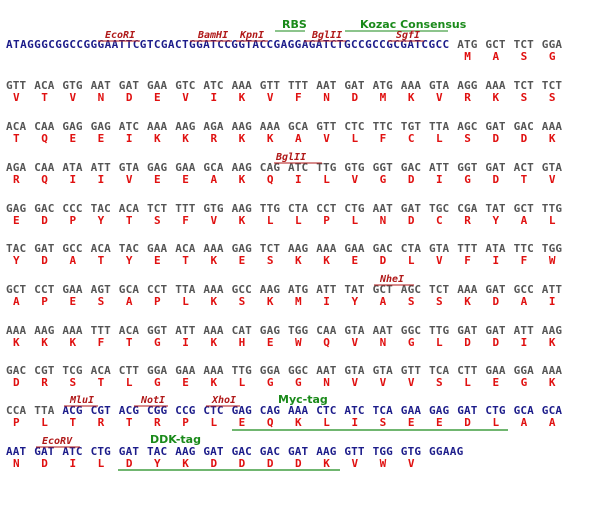  Describe the element at coordinates (16, 422) in the screenshot. I see `amino-acid: P` at that location.